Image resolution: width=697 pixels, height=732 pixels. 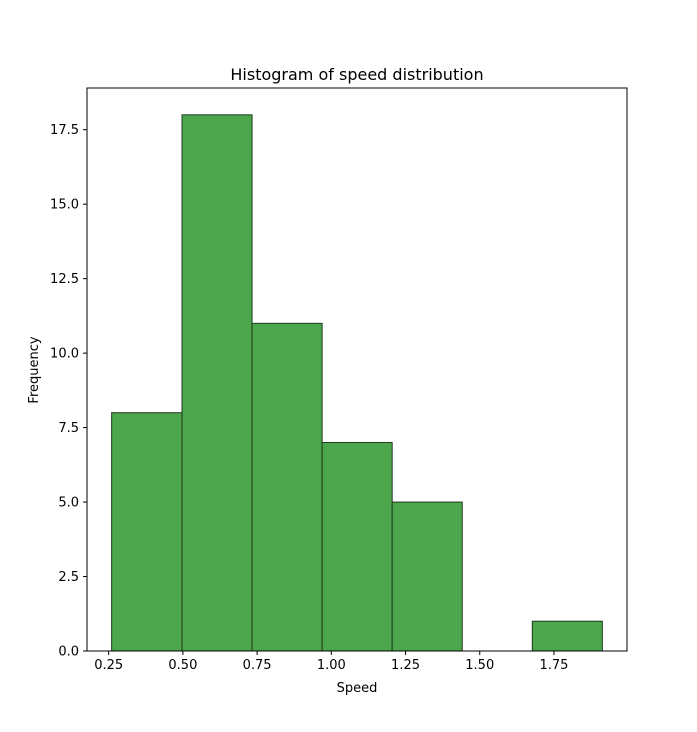 I want to click on x-tick-label: 1.25, so click(x=405, y=665).